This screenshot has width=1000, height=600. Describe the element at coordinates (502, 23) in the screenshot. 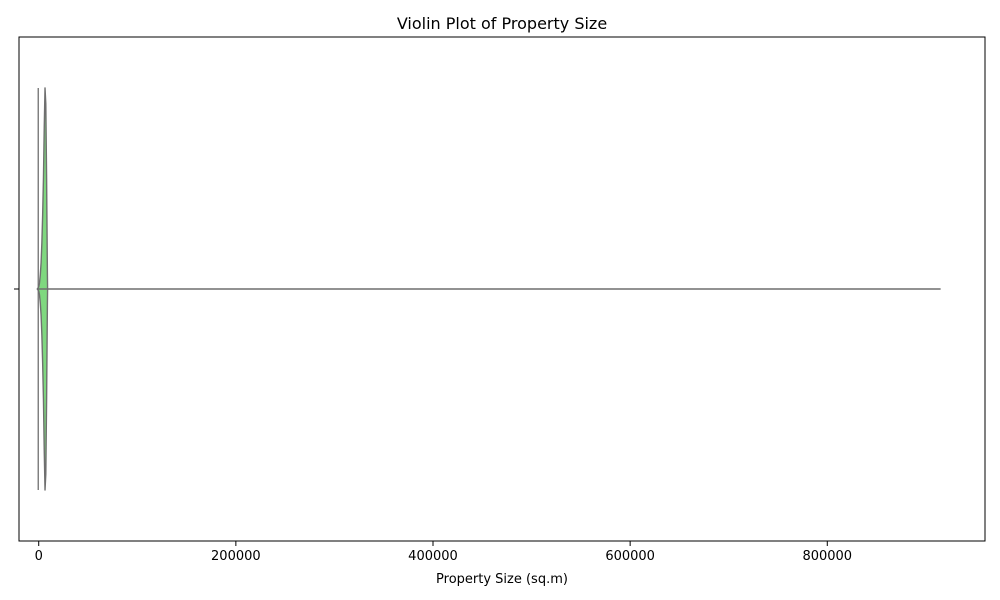

I see `chart-title: Violin Plot of Property Size` at that location.